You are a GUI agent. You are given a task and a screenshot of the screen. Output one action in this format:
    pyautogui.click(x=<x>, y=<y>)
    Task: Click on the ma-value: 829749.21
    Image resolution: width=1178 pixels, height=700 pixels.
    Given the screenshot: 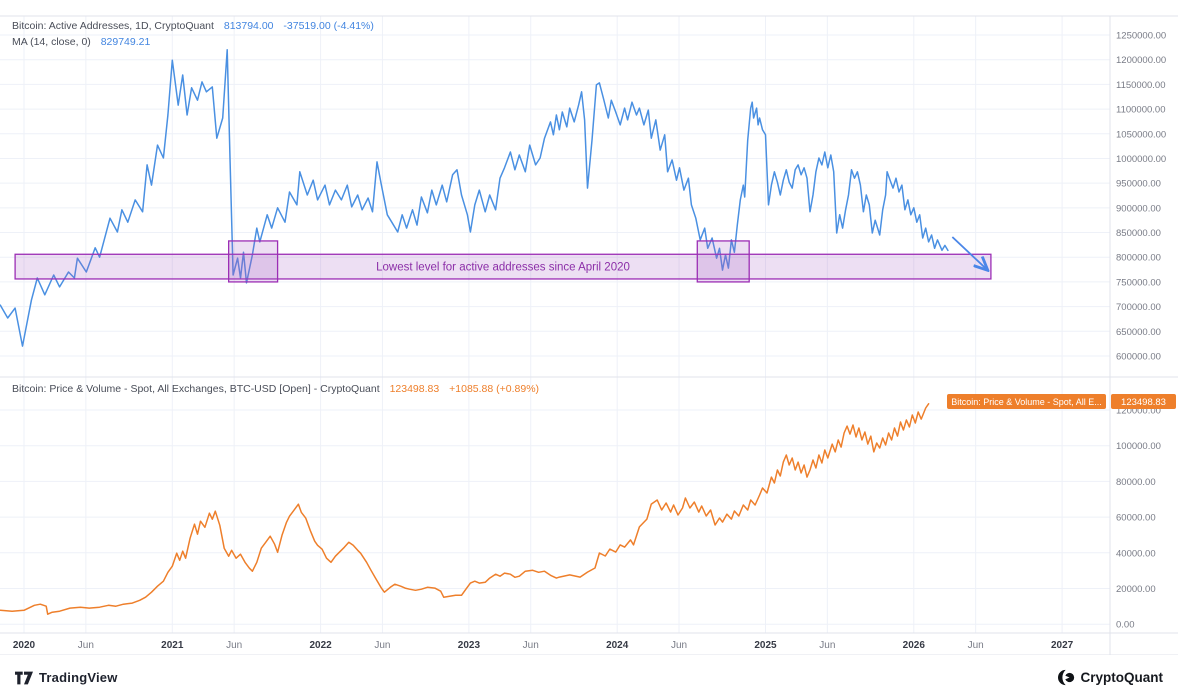 What is the action you would take?
    pyautogui.click(x=125, y=42)
    